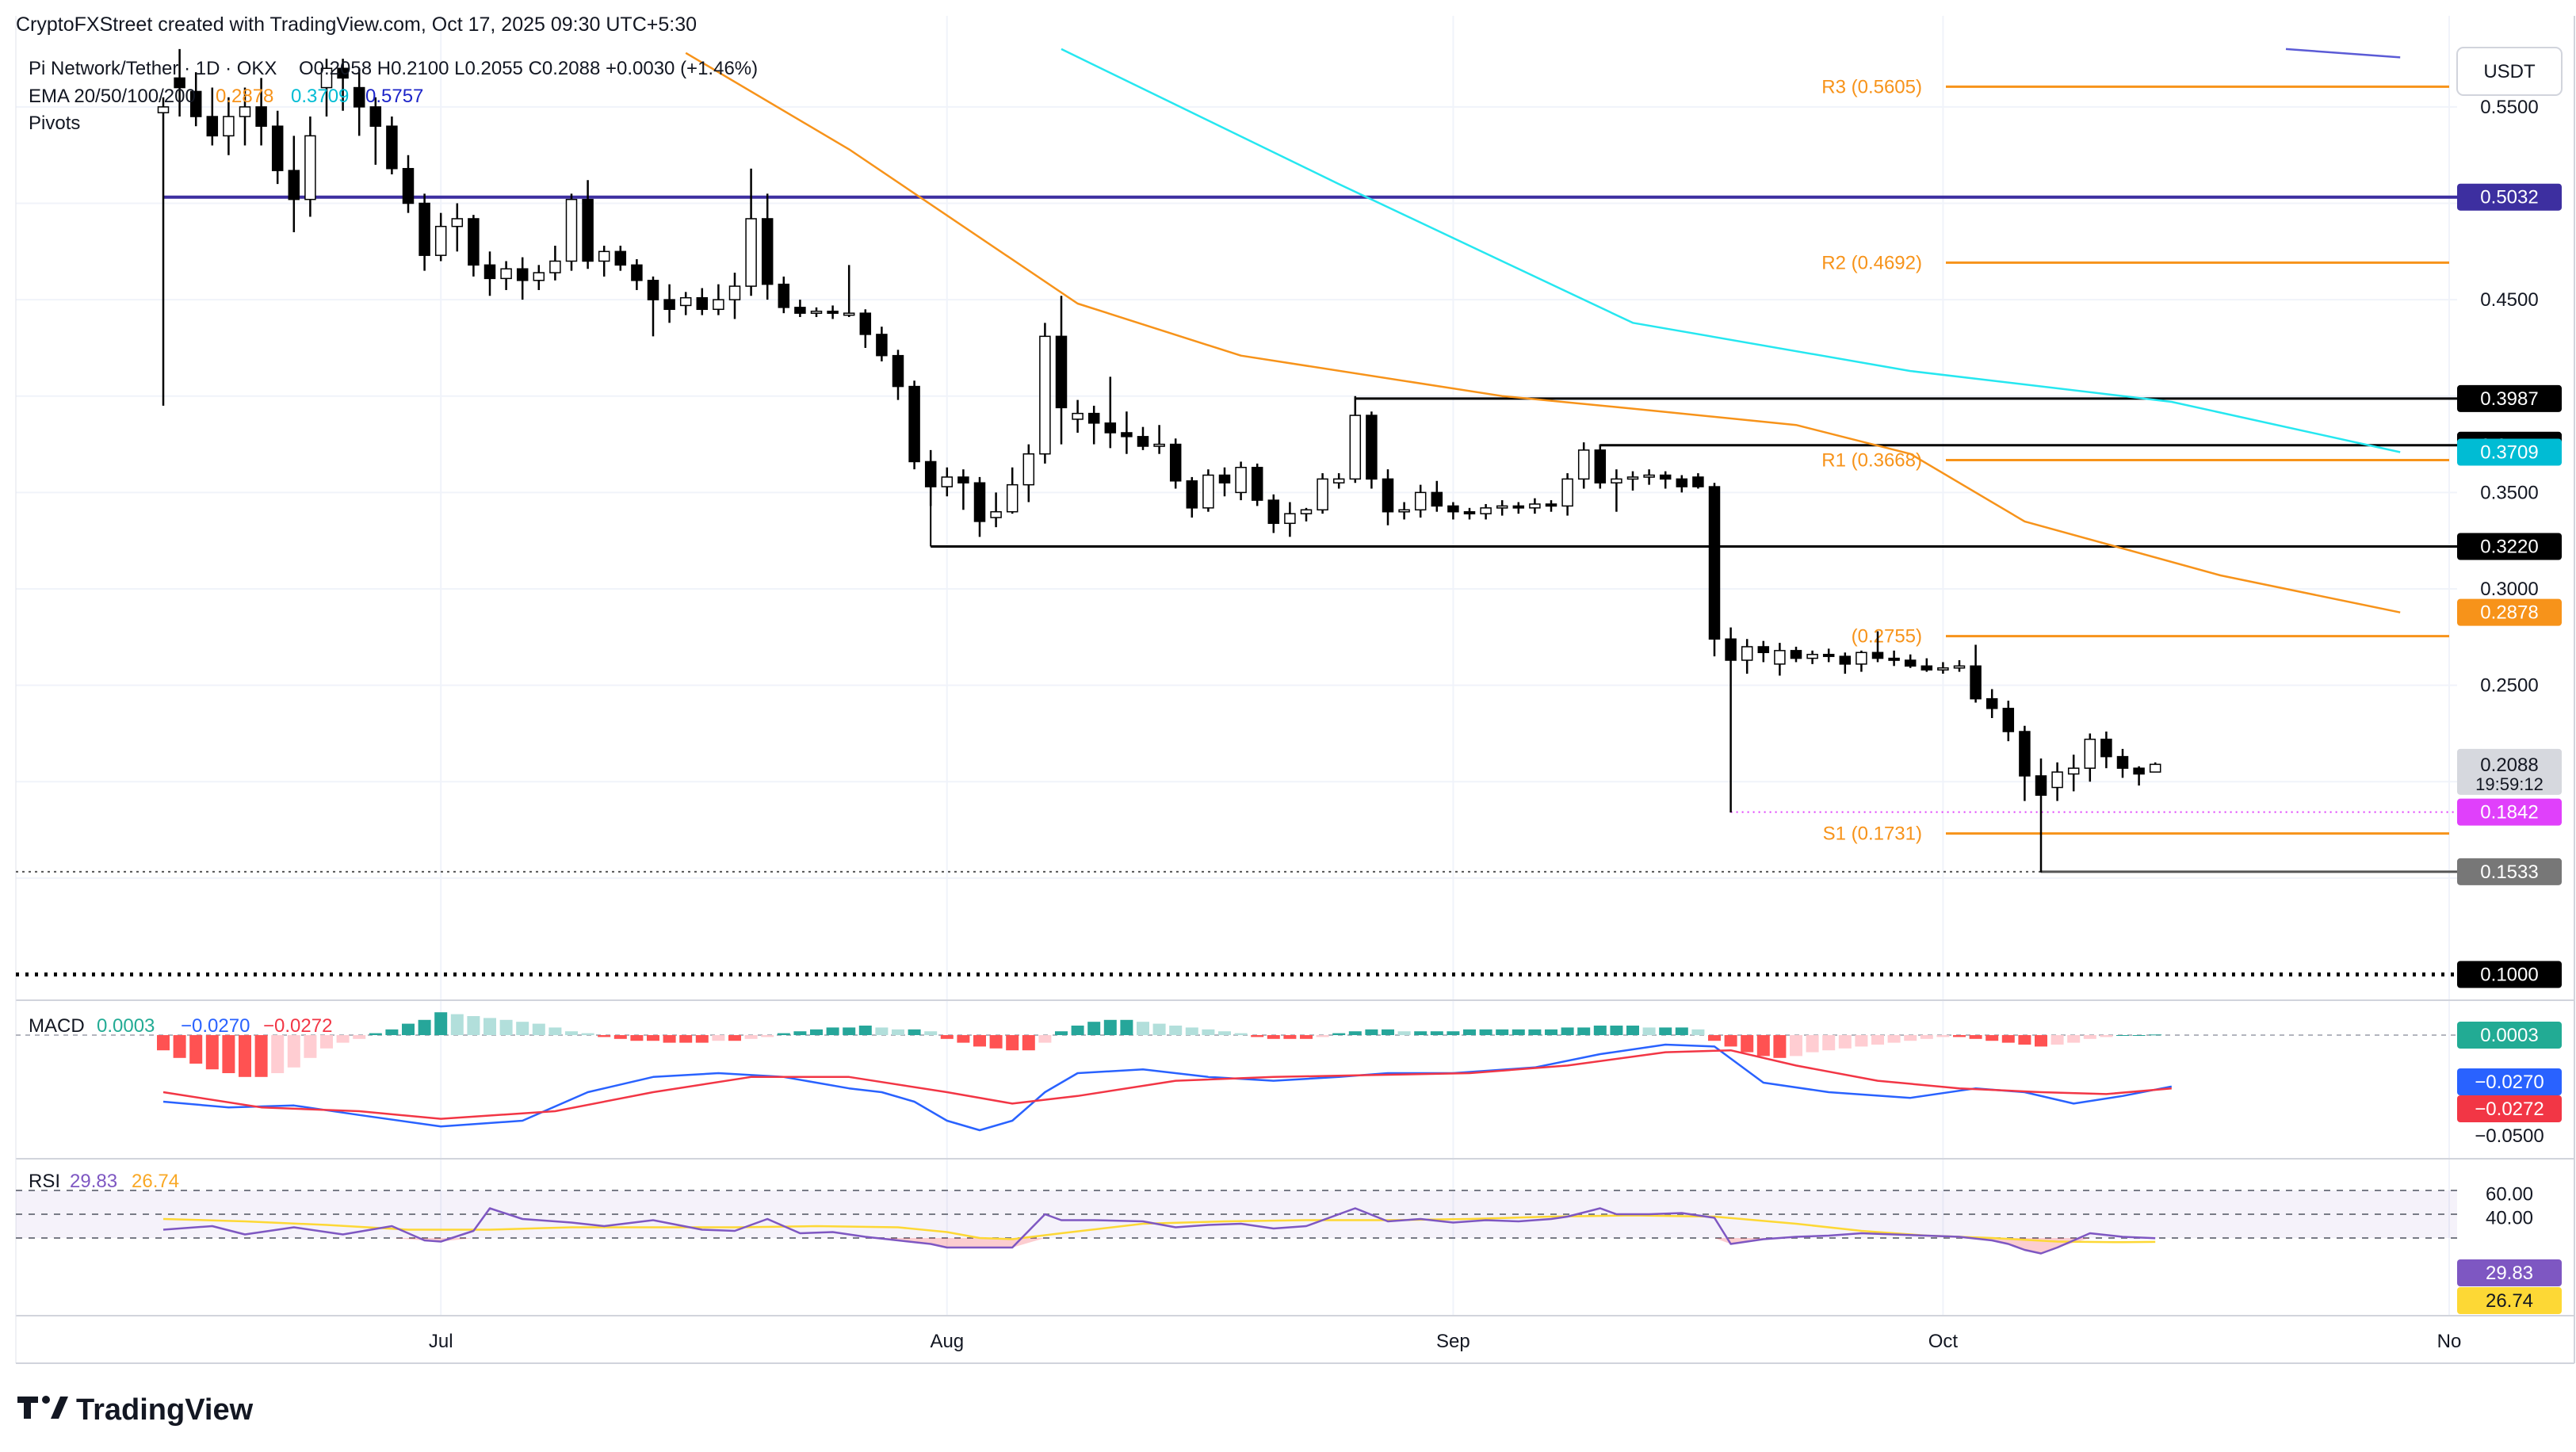 This screenshot has height=1452, width=2576. I want to click on rsi-value-tag-label: 29.83, so click(2509, 1274).